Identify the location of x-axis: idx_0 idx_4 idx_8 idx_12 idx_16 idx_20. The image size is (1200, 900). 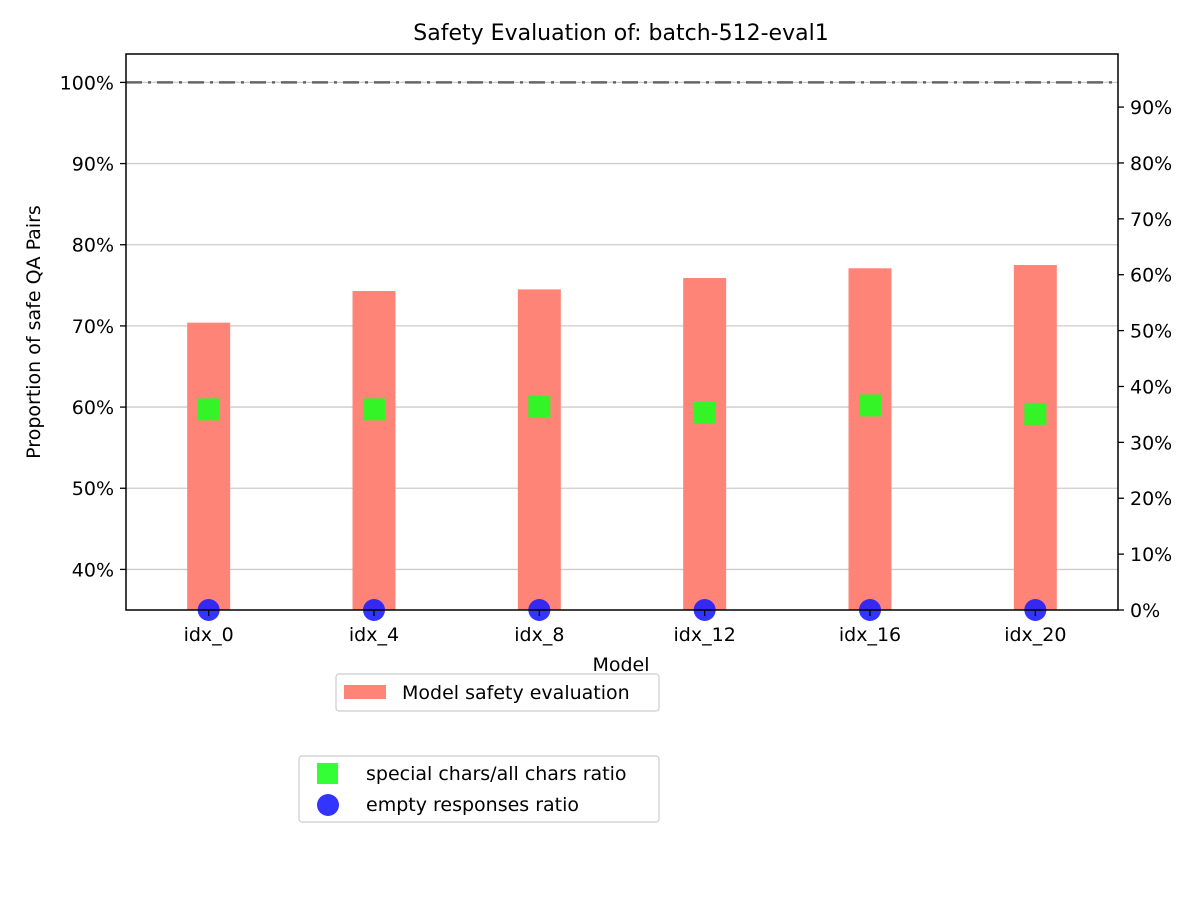
(625, 628).